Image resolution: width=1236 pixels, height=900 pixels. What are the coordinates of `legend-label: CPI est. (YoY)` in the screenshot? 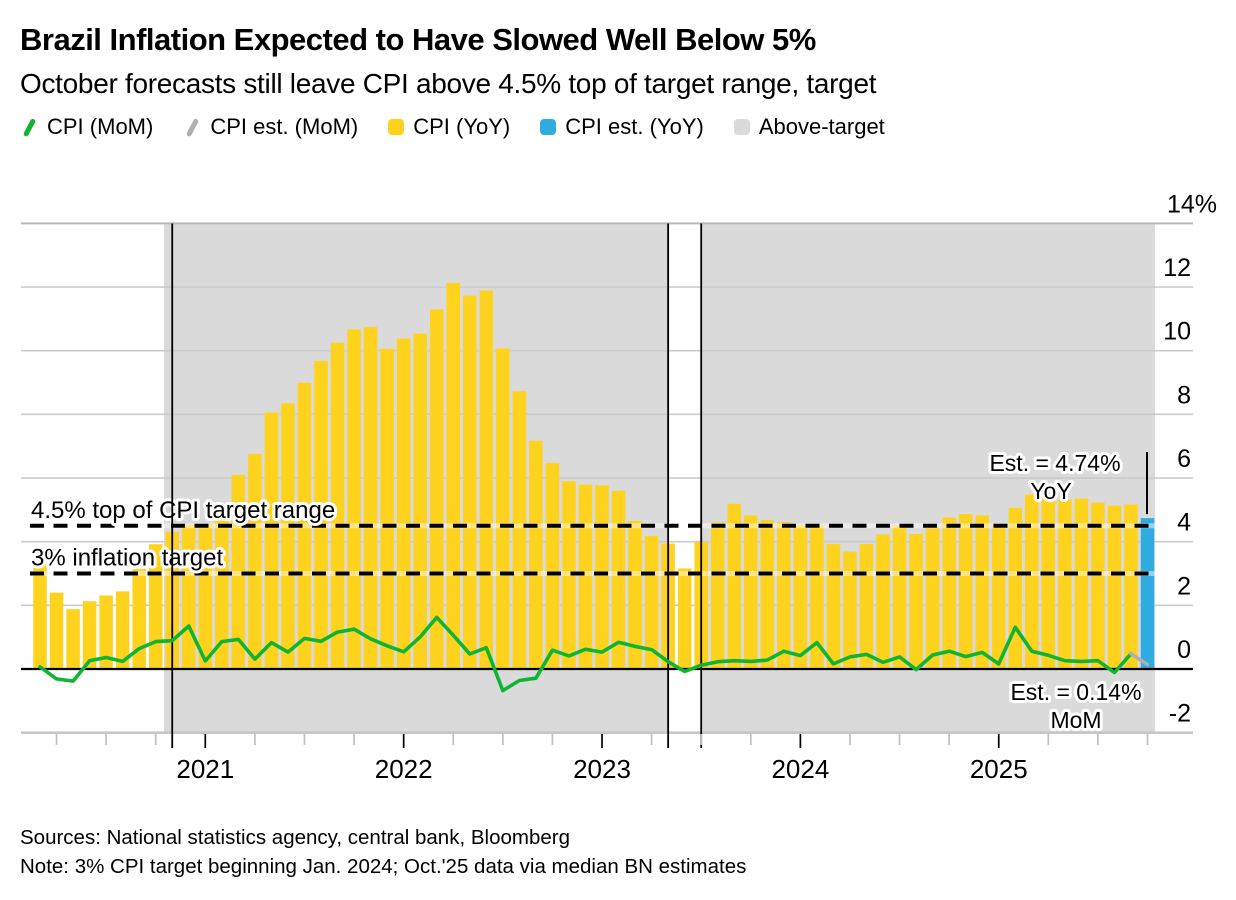 It's located at (634, 126).